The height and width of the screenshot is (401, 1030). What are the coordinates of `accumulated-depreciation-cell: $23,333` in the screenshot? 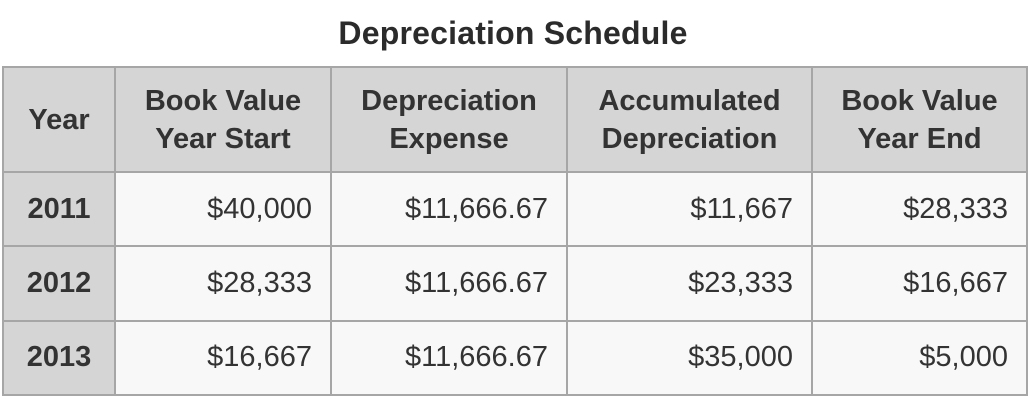 It's located at (689, 283).